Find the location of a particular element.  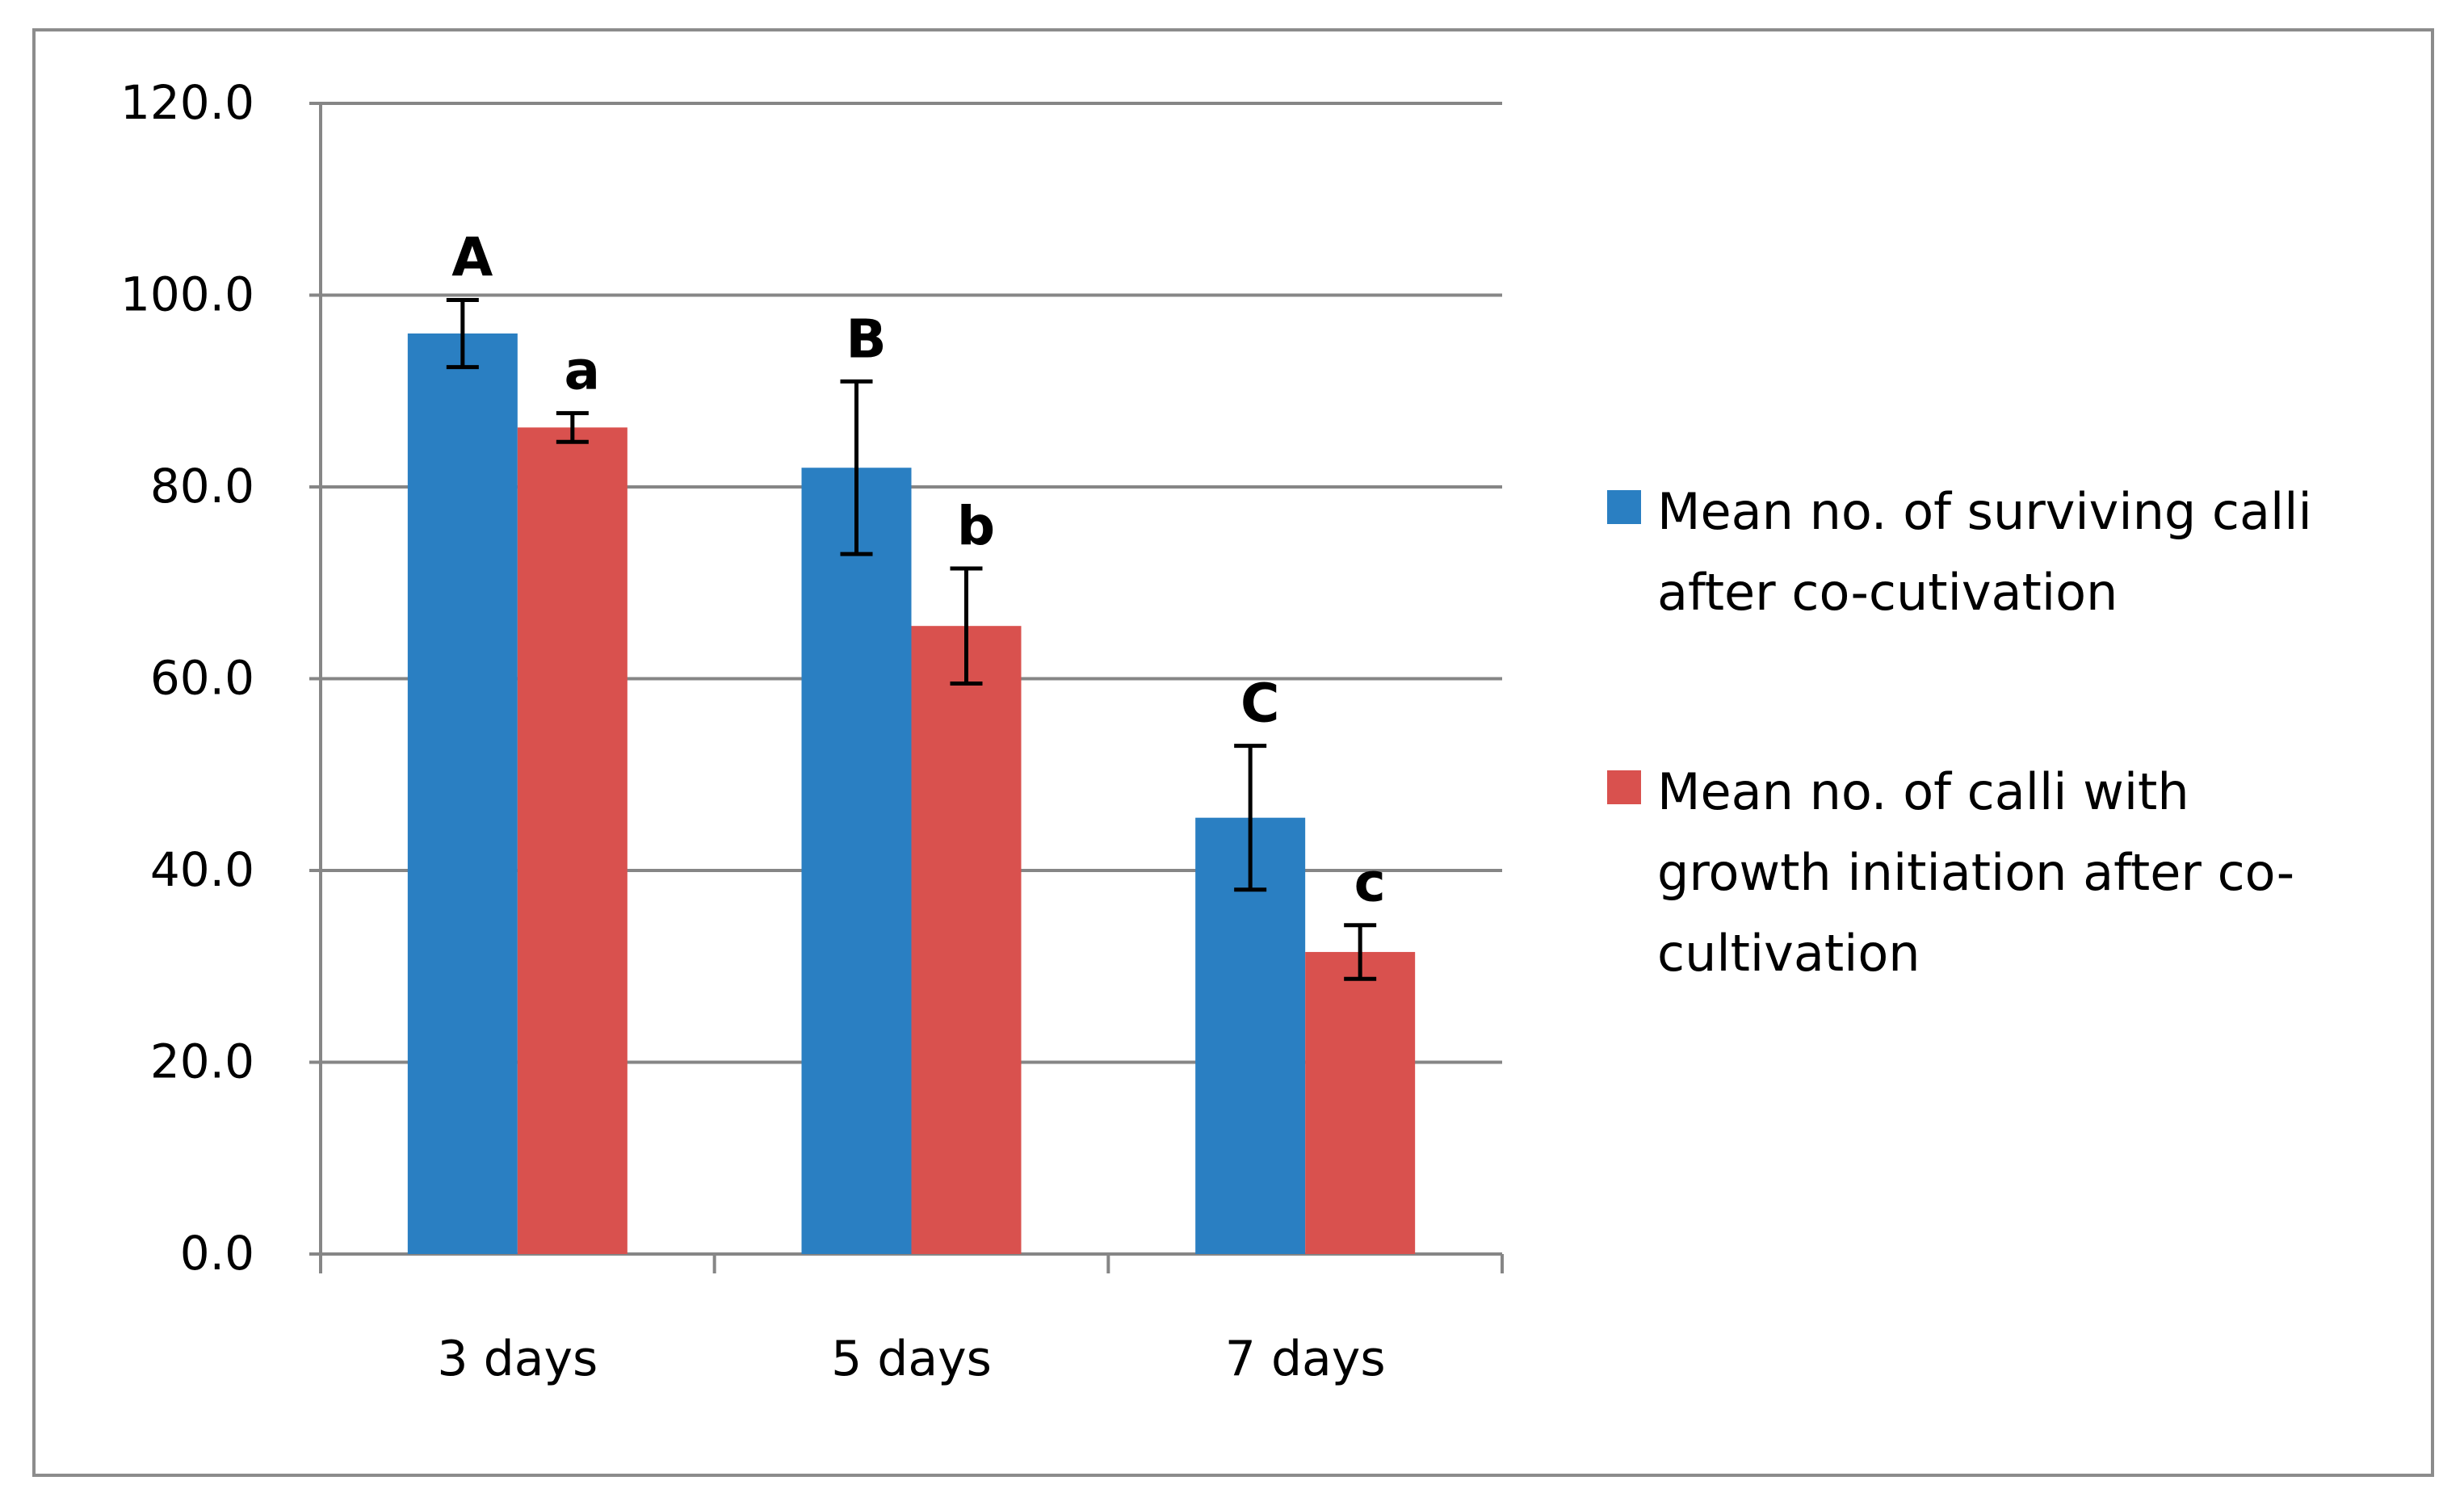

x-tick-label: 5 days is located at coordinates (911, 1359).